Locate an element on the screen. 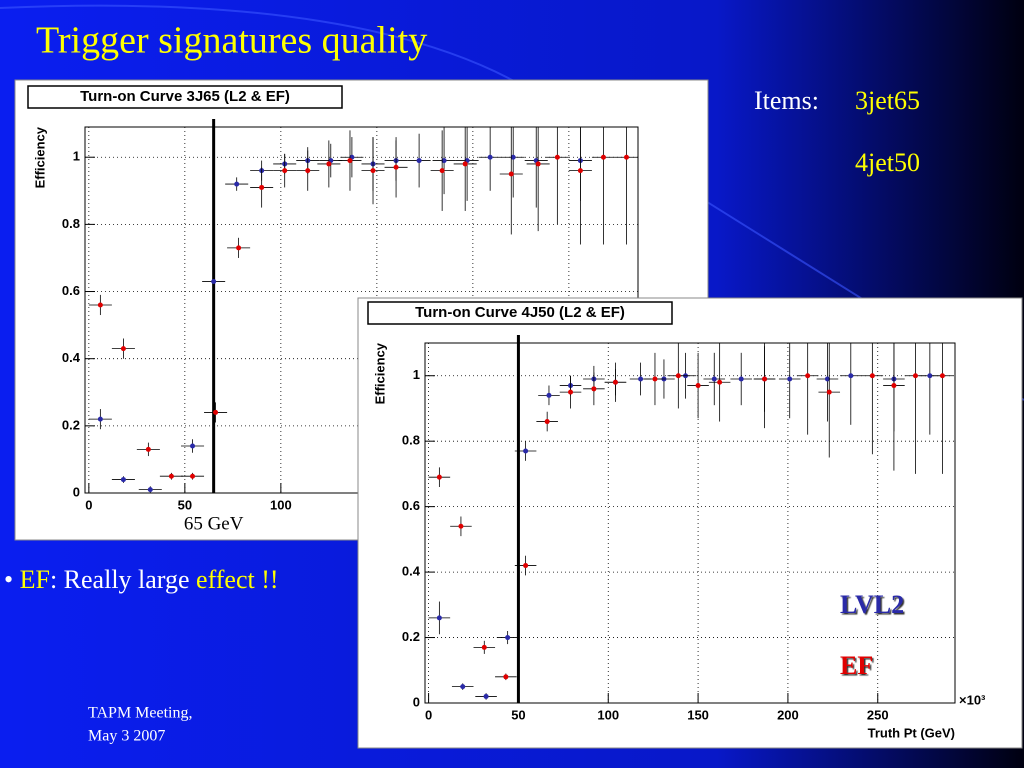  items-label: Items: is located at coordinates (786, 100).